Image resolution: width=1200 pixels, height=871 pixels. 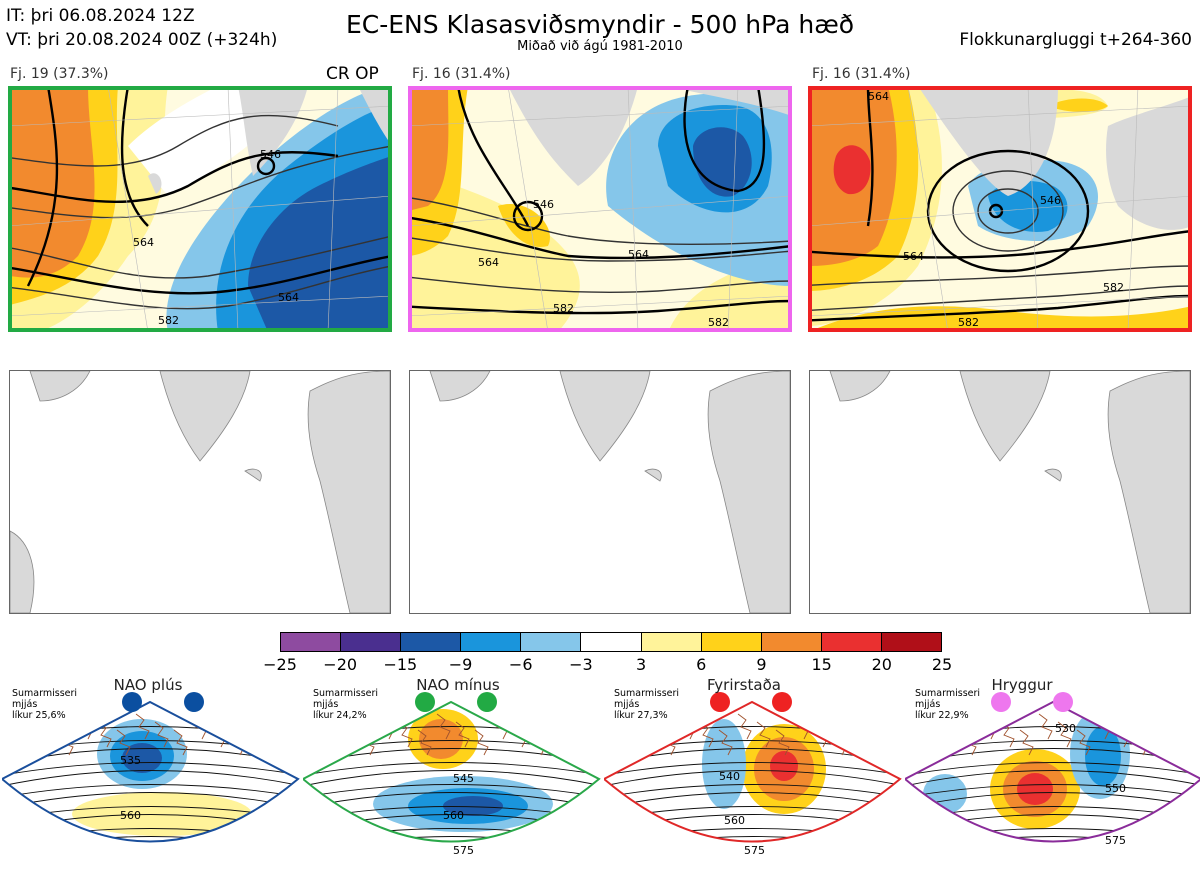 What do you see at coordinates (821, 664) in the screenshot?
I see `colorbar-tick-label: 15` at bounding box center [821, 664].